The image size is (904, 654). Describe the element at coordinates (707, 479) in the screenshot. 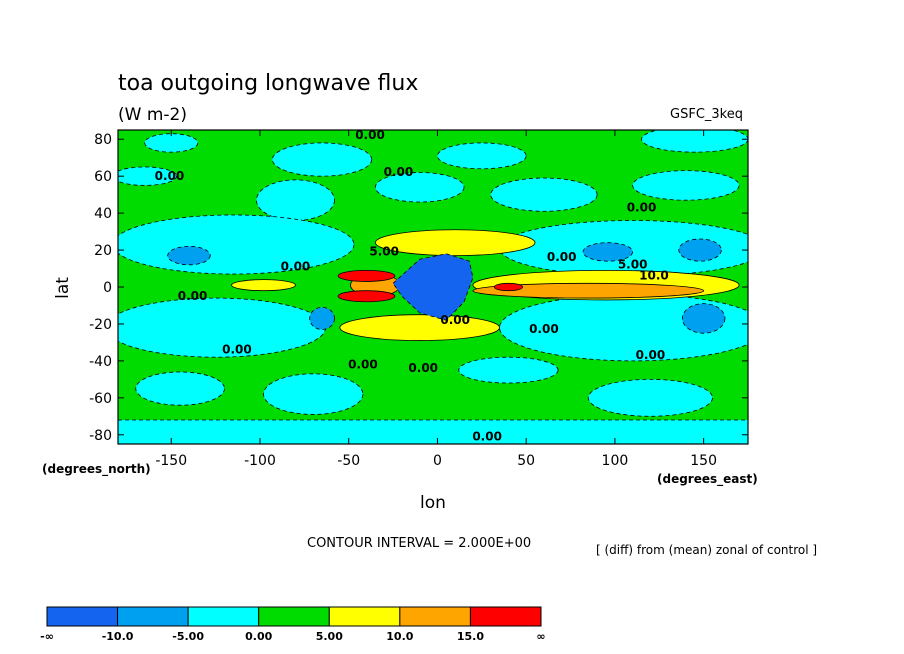

I see `x-unit-label: (degrees_east)` at that location.